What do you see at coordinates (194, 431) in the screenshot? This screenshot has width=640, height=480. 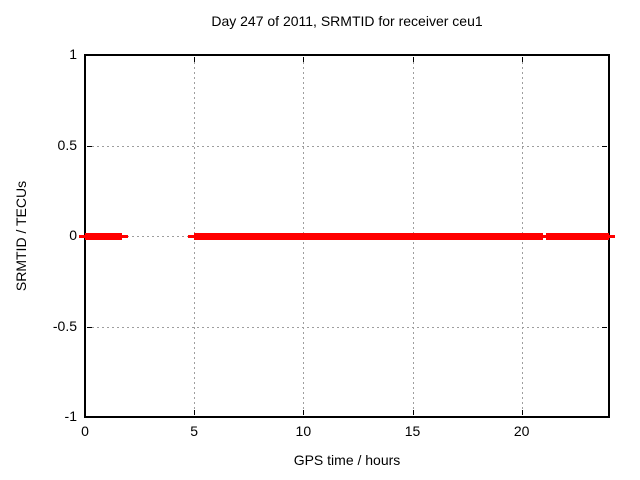 I see `x-tick-label: 5` at bounding box center [194, 431].